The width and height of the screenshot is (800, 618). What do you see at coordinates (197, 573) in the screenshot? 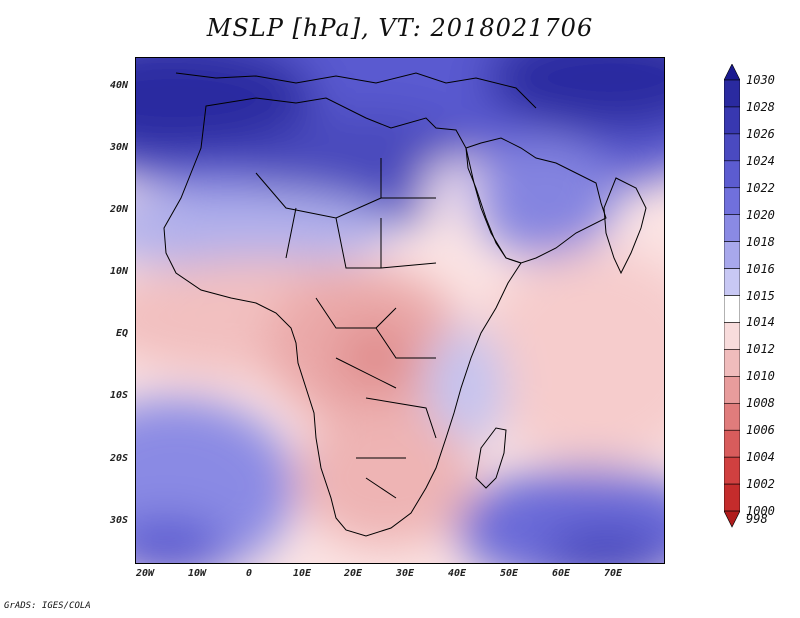
I see `lon-label-10w: 10W` at bounding box center [197, 573].